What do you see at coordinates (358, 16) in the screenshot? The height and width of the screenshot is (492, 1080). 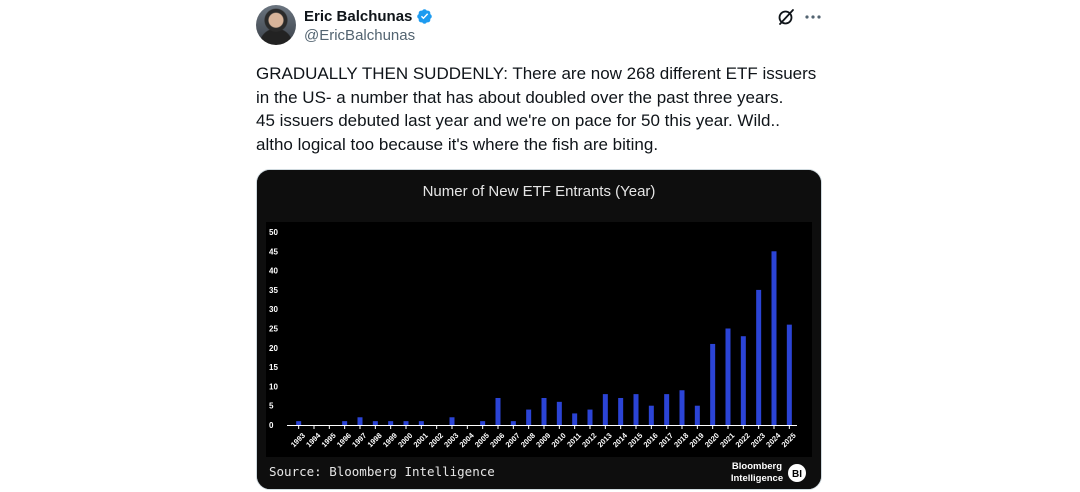 I see `author-display-name: Eric Balchunas` at bounding box center [358, 16].